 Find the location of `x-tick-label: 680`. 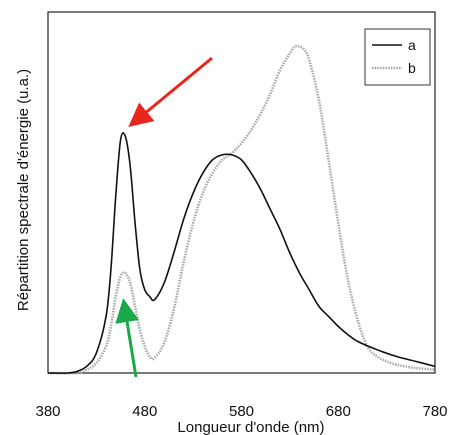

x-tick-label: 680 is located at coordinates (338, 411).